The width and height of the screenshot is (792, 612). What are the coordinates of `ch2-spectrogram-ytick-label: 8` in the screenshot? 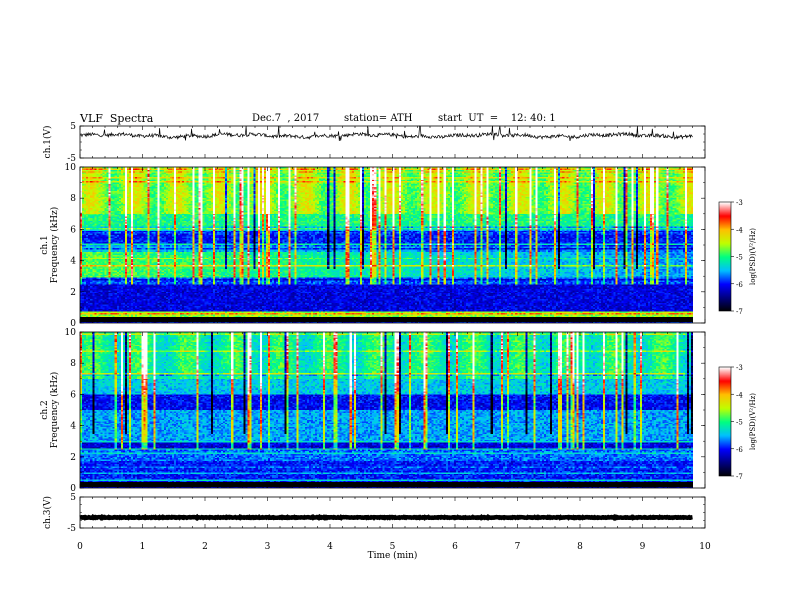 It's located at (73, 364).